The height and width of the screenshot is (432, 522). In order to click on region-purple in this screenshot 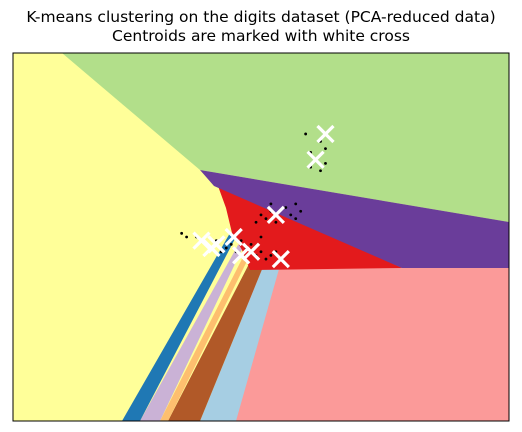, I will do `click(354, 219)`.